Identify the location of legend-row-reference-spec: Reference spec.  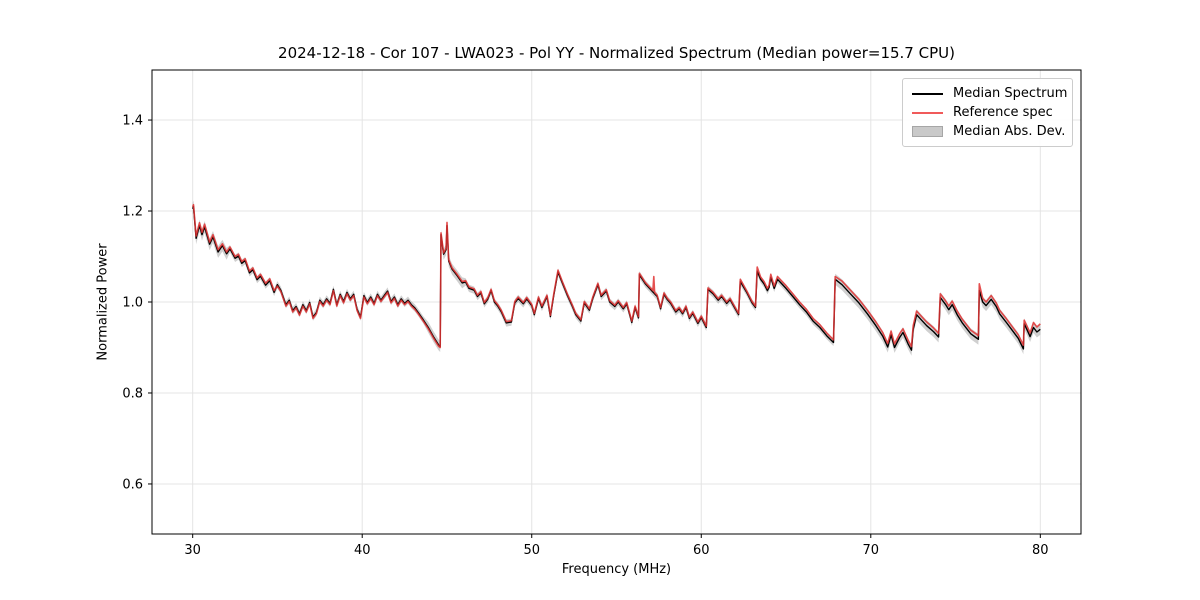
(988, 112).